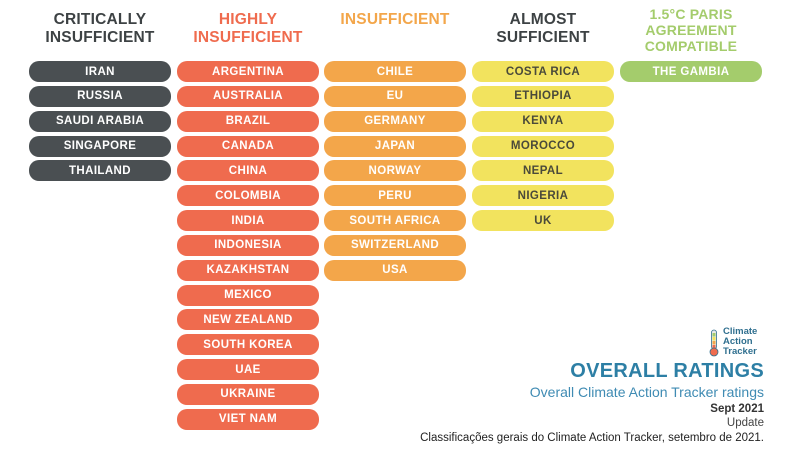 This screenshot has height=458, width=800. What do you see at coordinates (543, 19) in the screenshot?
I see `column-header-line: ALMOST` at bounding box center [543, 19].